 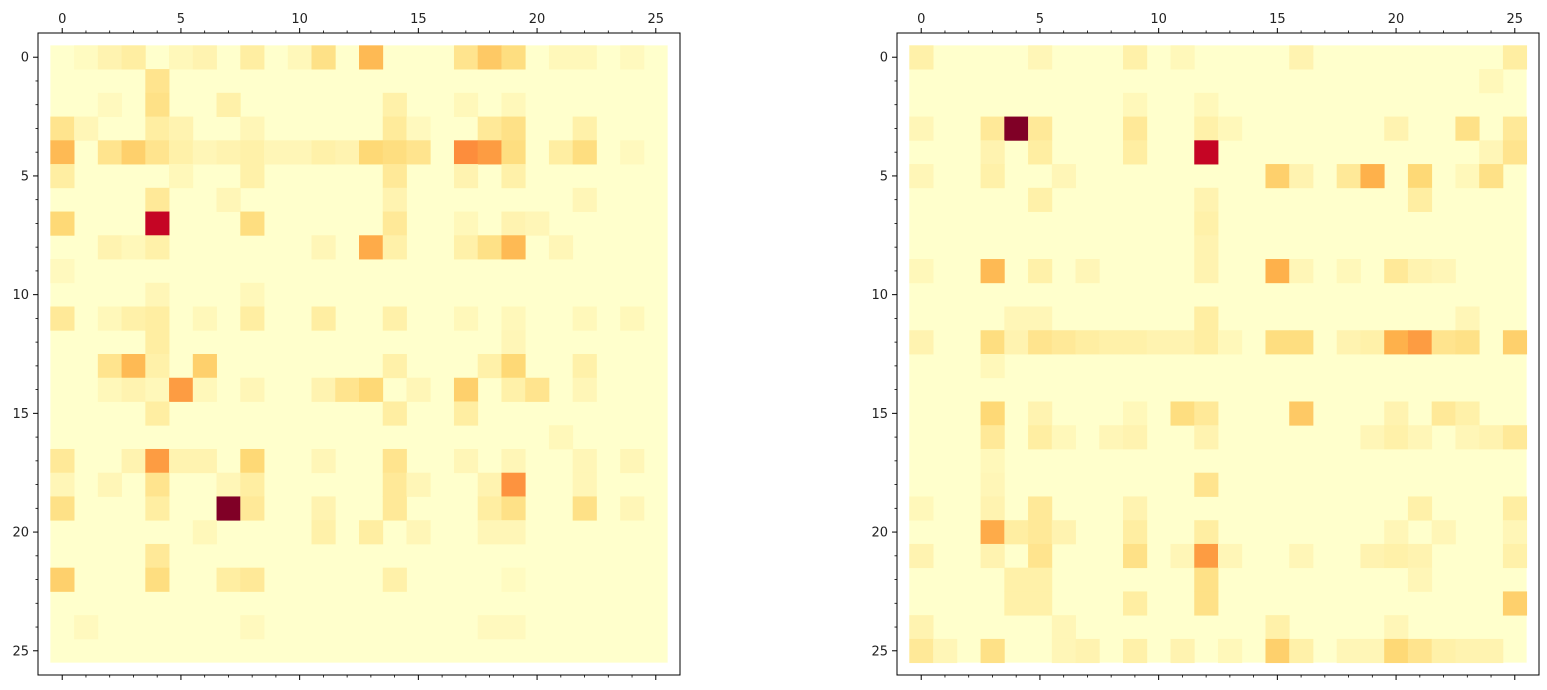 I want to click on y-tick-label: 25, so click(x=879, y=651).